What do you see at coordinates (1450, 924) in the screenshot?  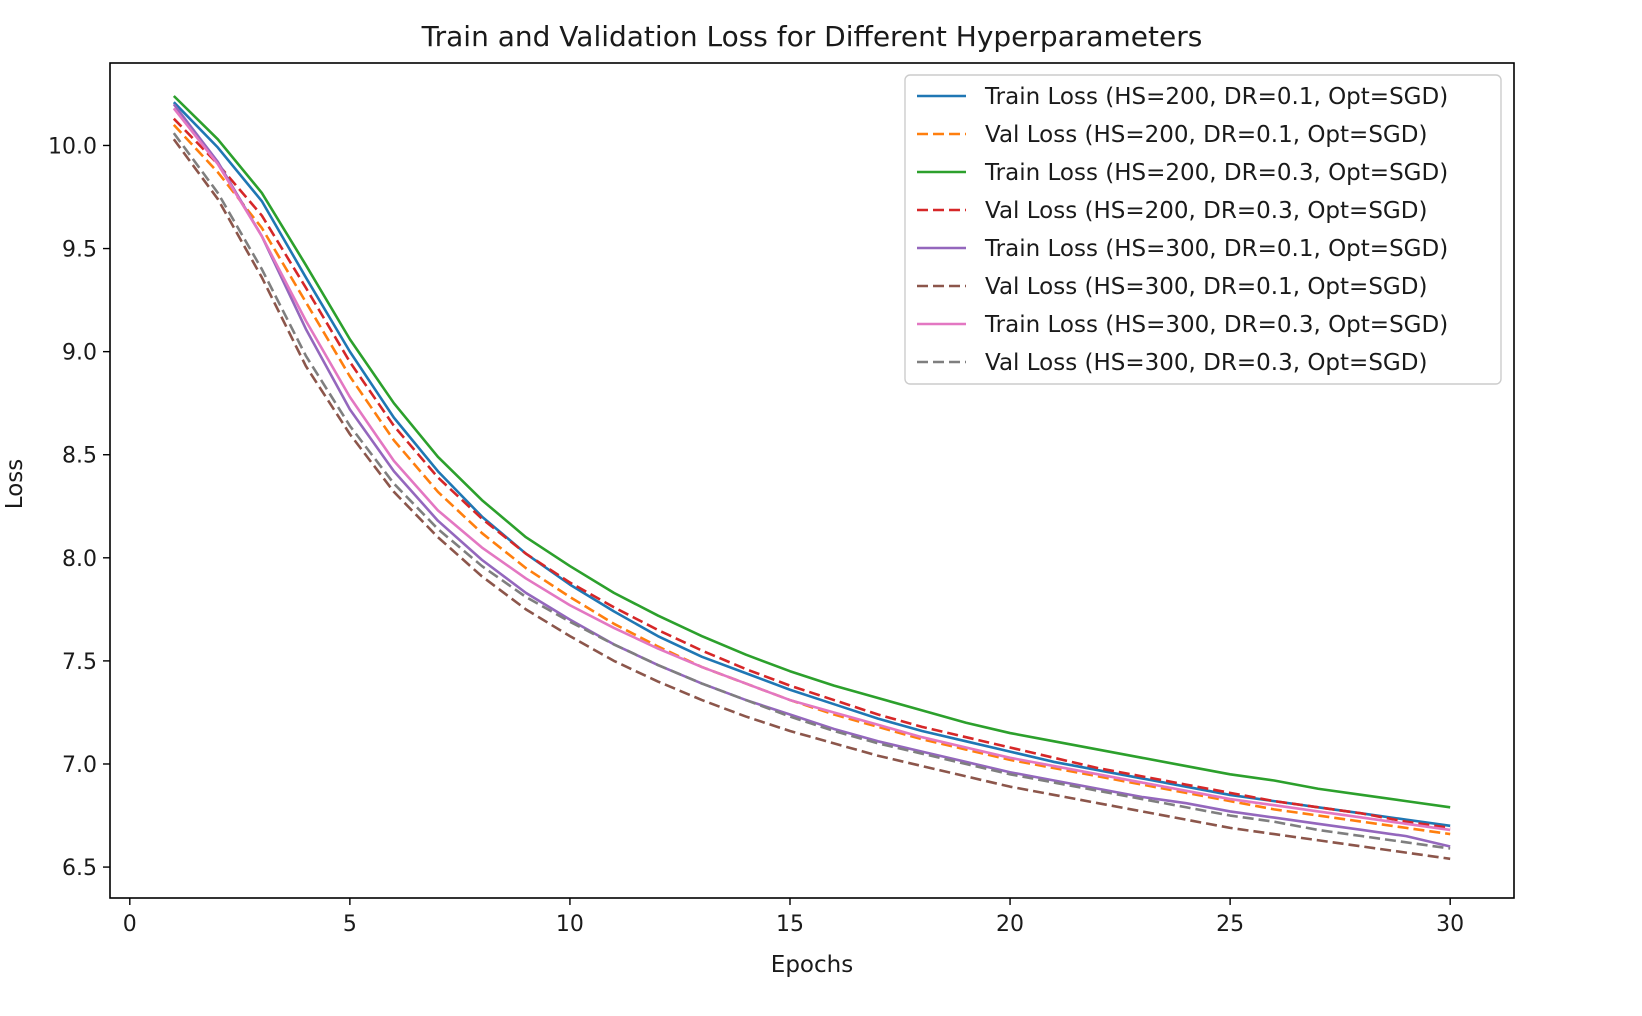 I see `x-tick-label: 30` at bounding box center [1450, 924].